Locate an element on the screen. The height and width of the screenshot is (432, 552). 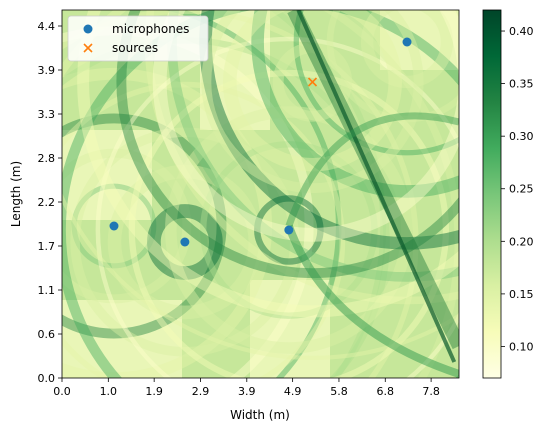
y-tick-label: 2.2 is located at coordinates (47, 202).